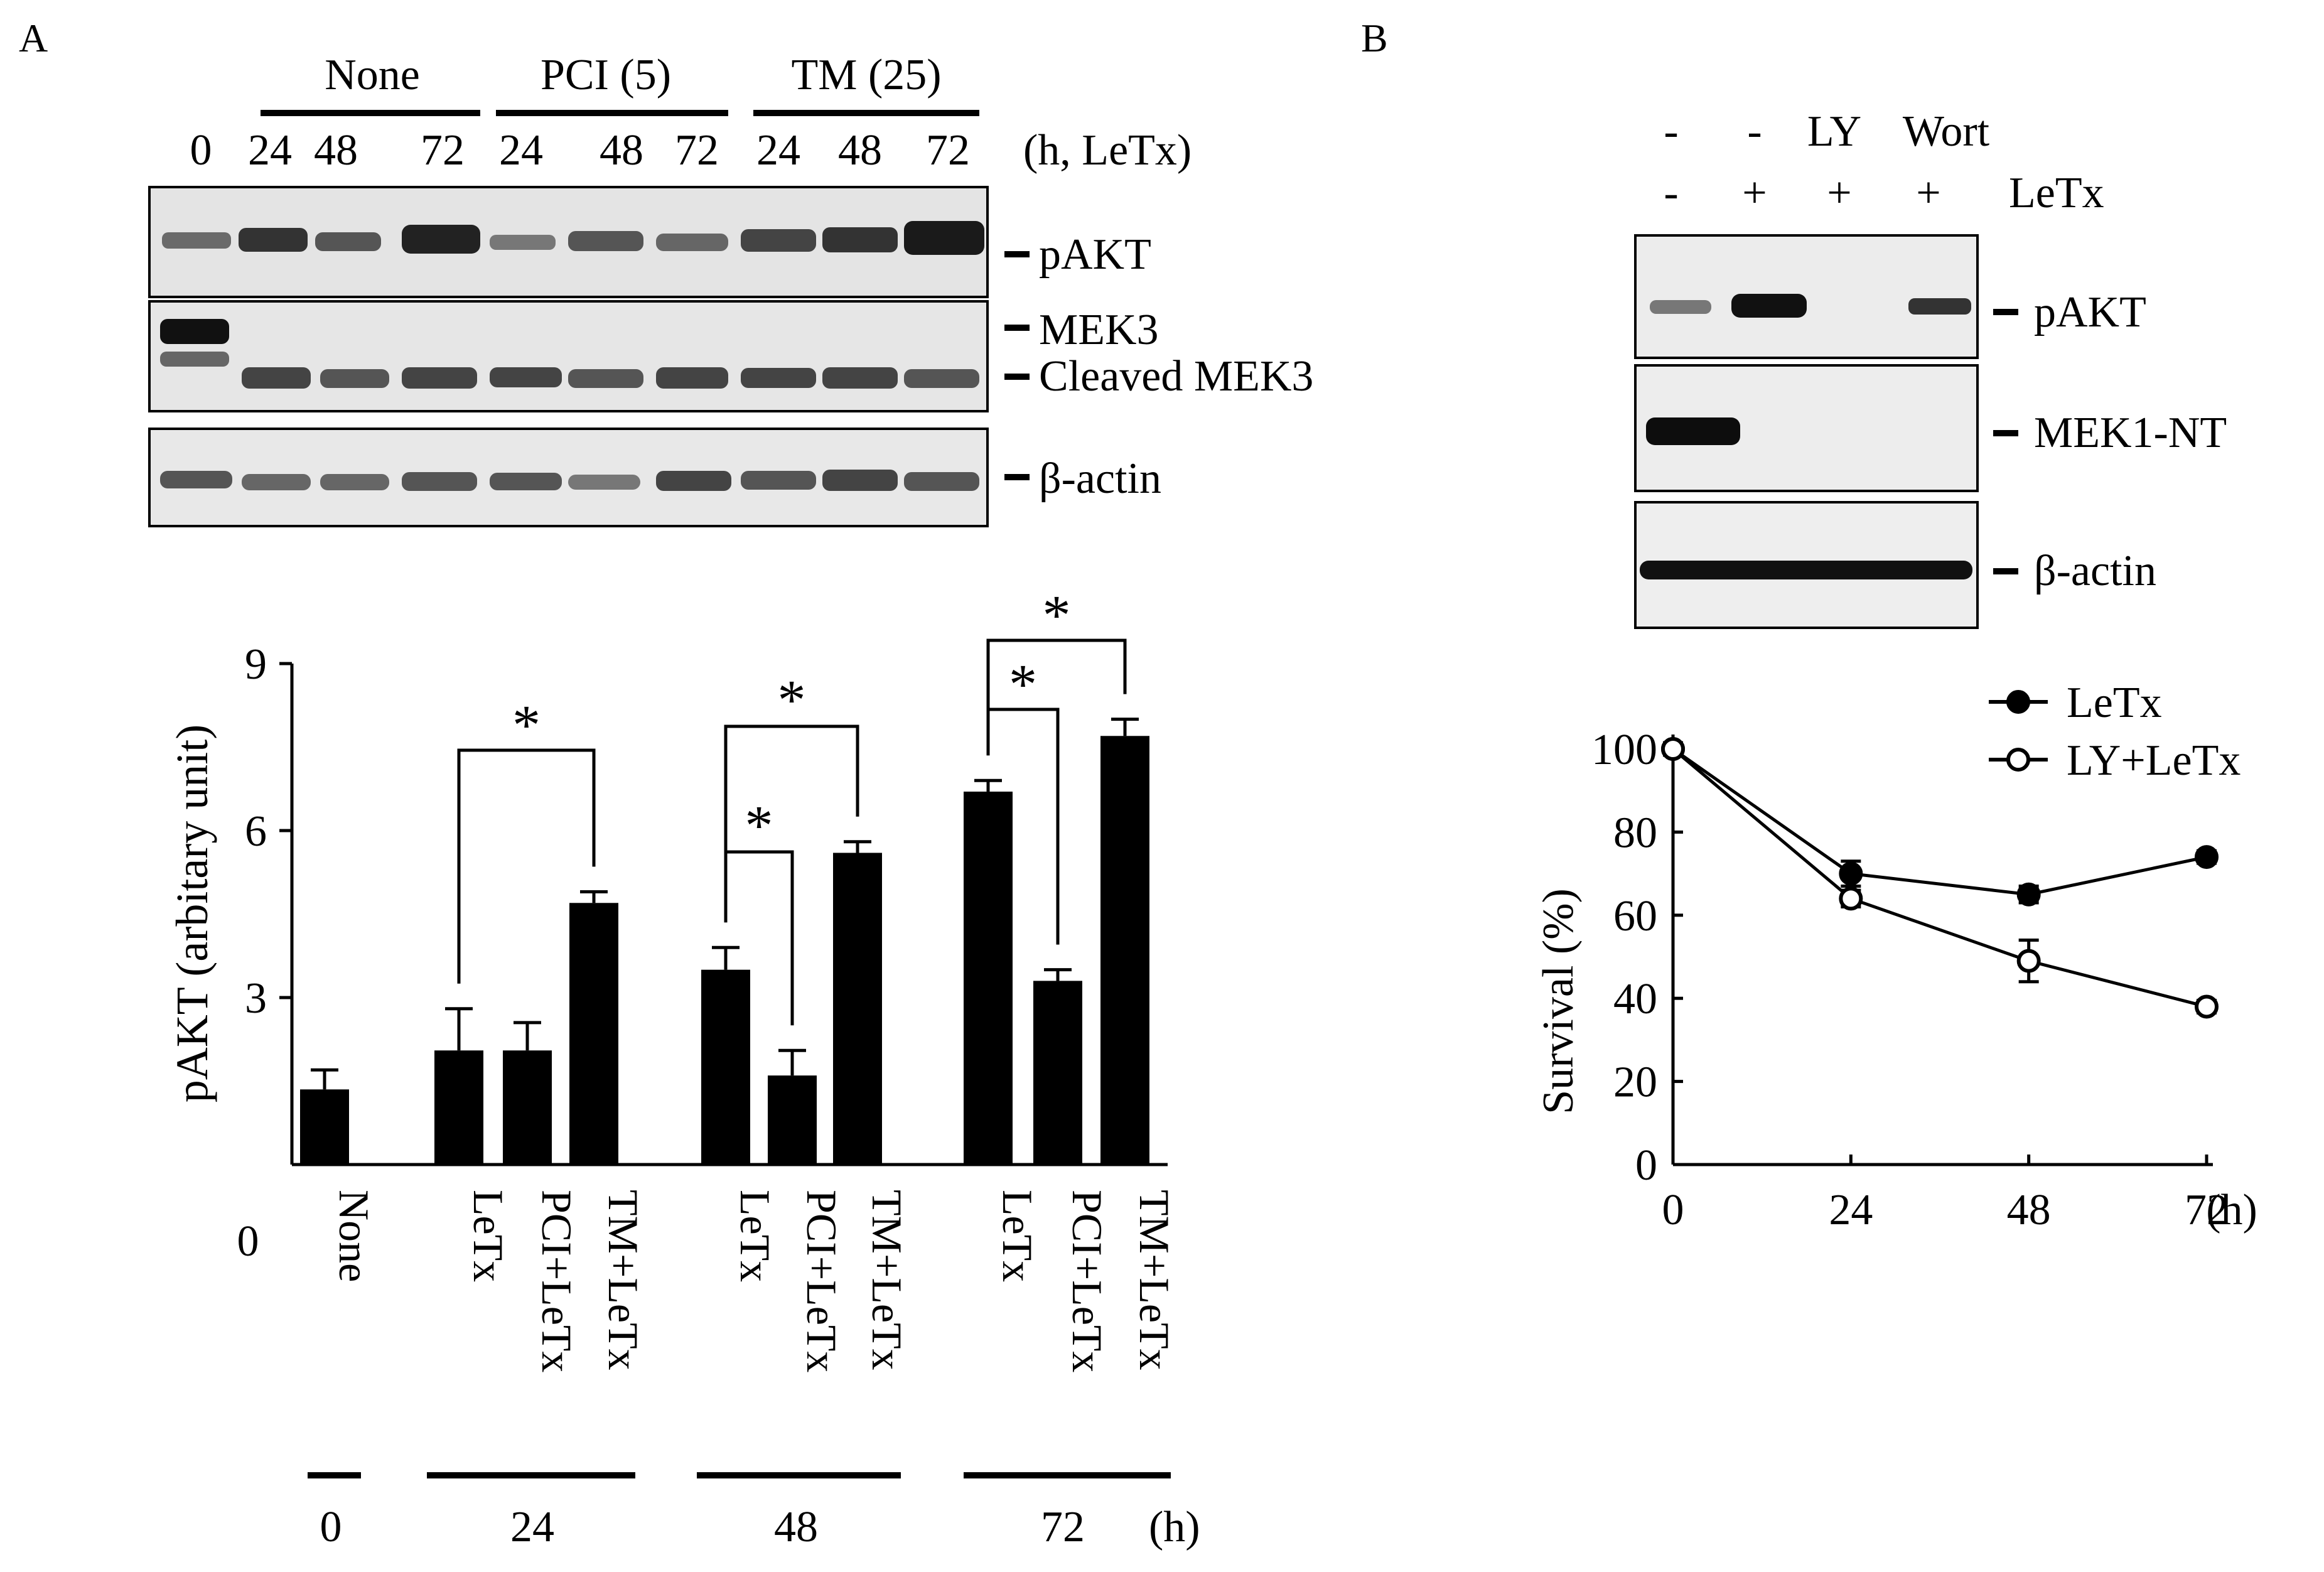 The width and height of the screenshot is (2324, 1572). What do you see at coordinates (606, 75) in the screenshot?
I see `group-pci-label: PCI (5)` at bounding box center [606, 75].